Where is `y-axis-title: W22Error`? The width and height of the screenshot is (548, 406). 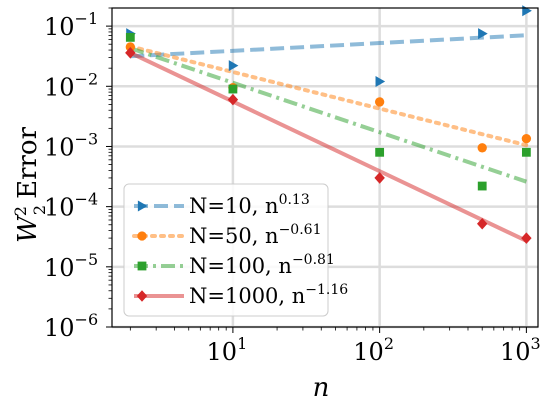
y-axis-title: W22Error is located at coordinates (30, 184).